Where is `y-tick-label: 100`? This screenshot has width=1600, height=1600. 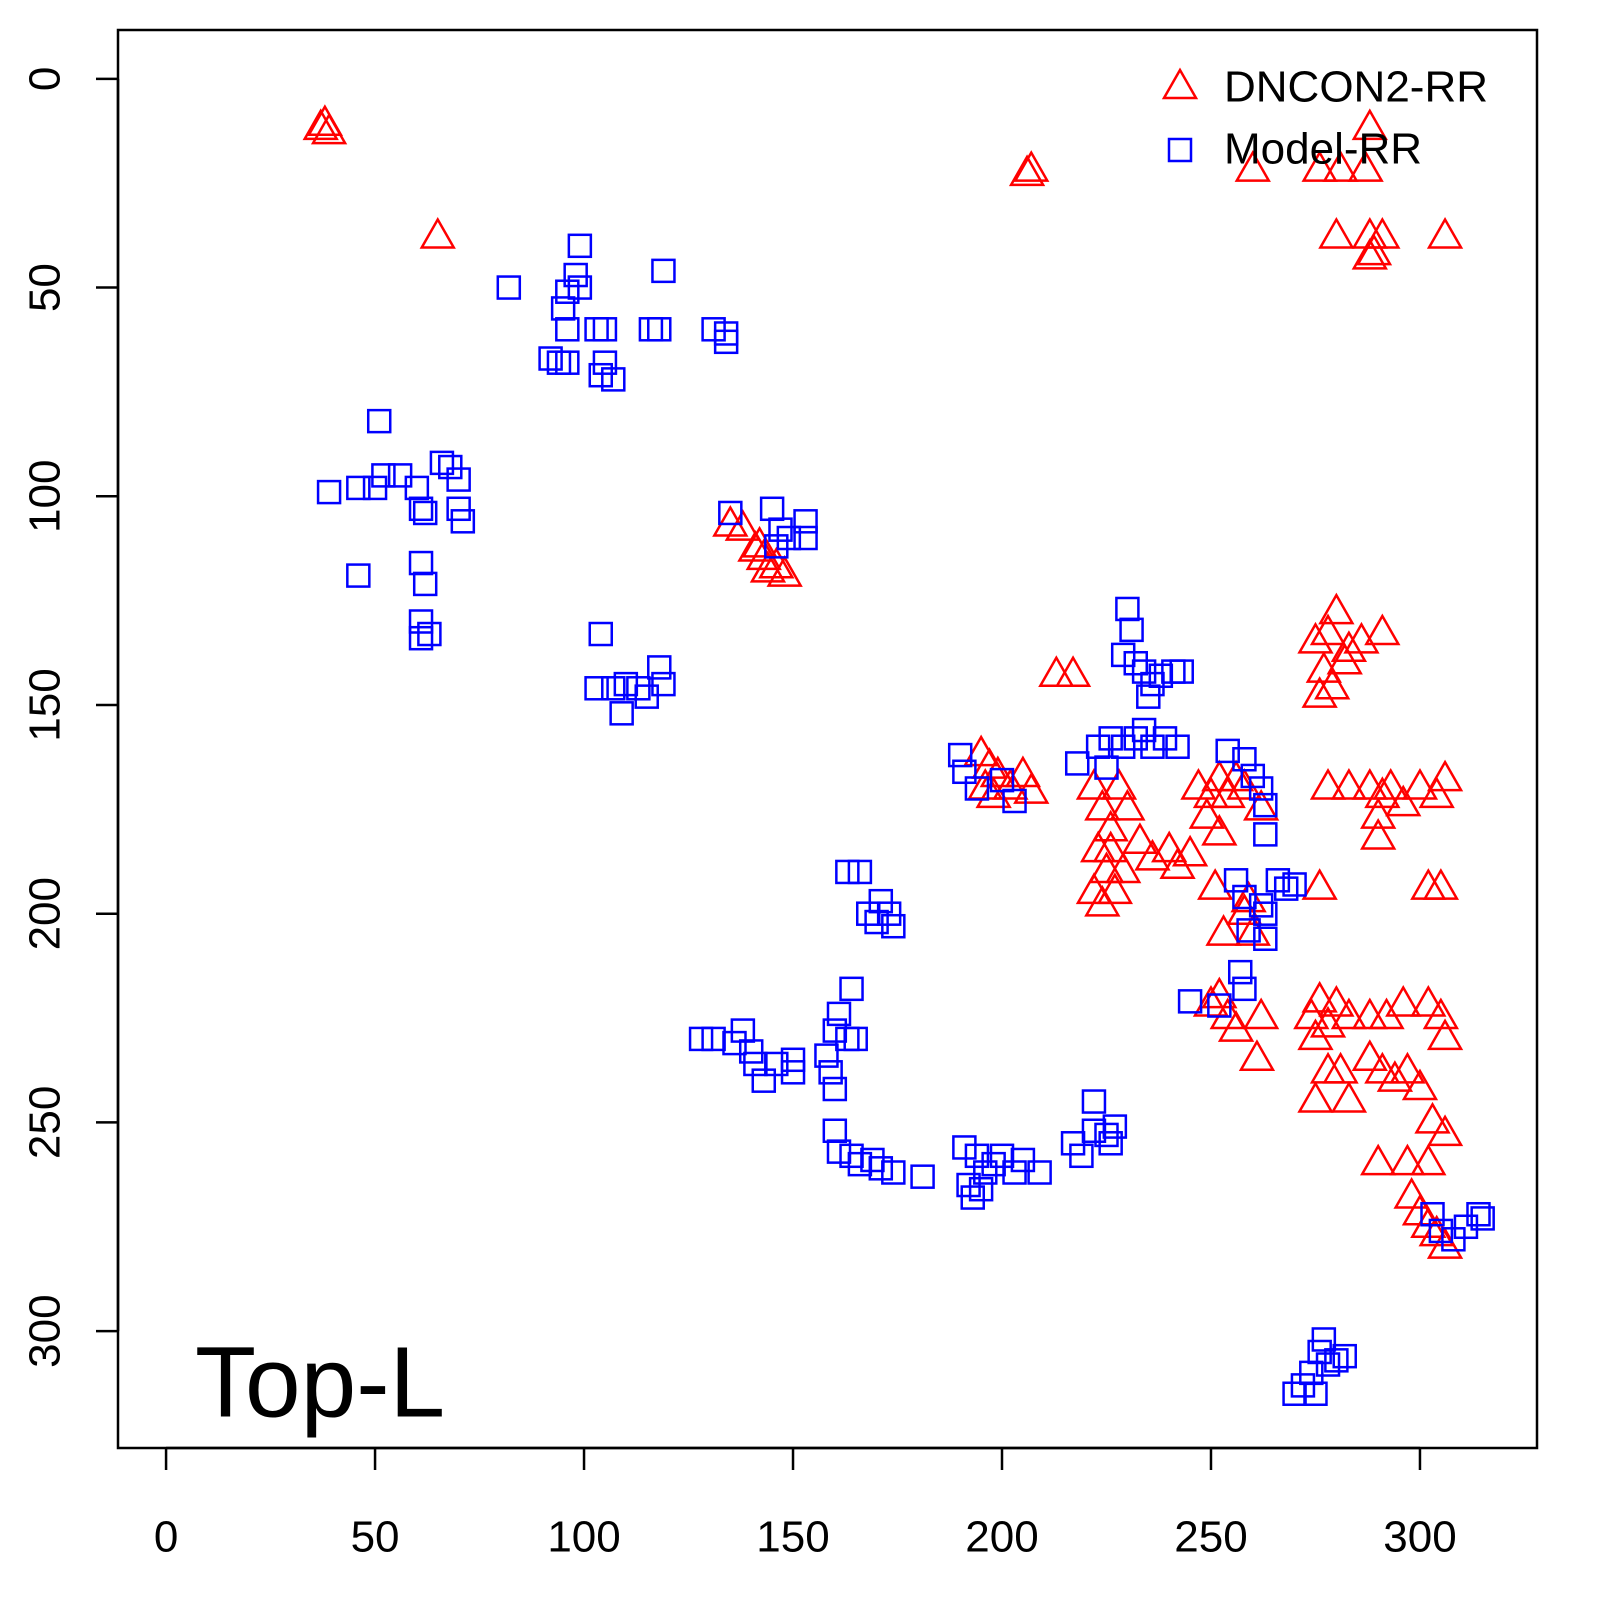 y-tick-label: 100 is located at coordinates (45, 496).